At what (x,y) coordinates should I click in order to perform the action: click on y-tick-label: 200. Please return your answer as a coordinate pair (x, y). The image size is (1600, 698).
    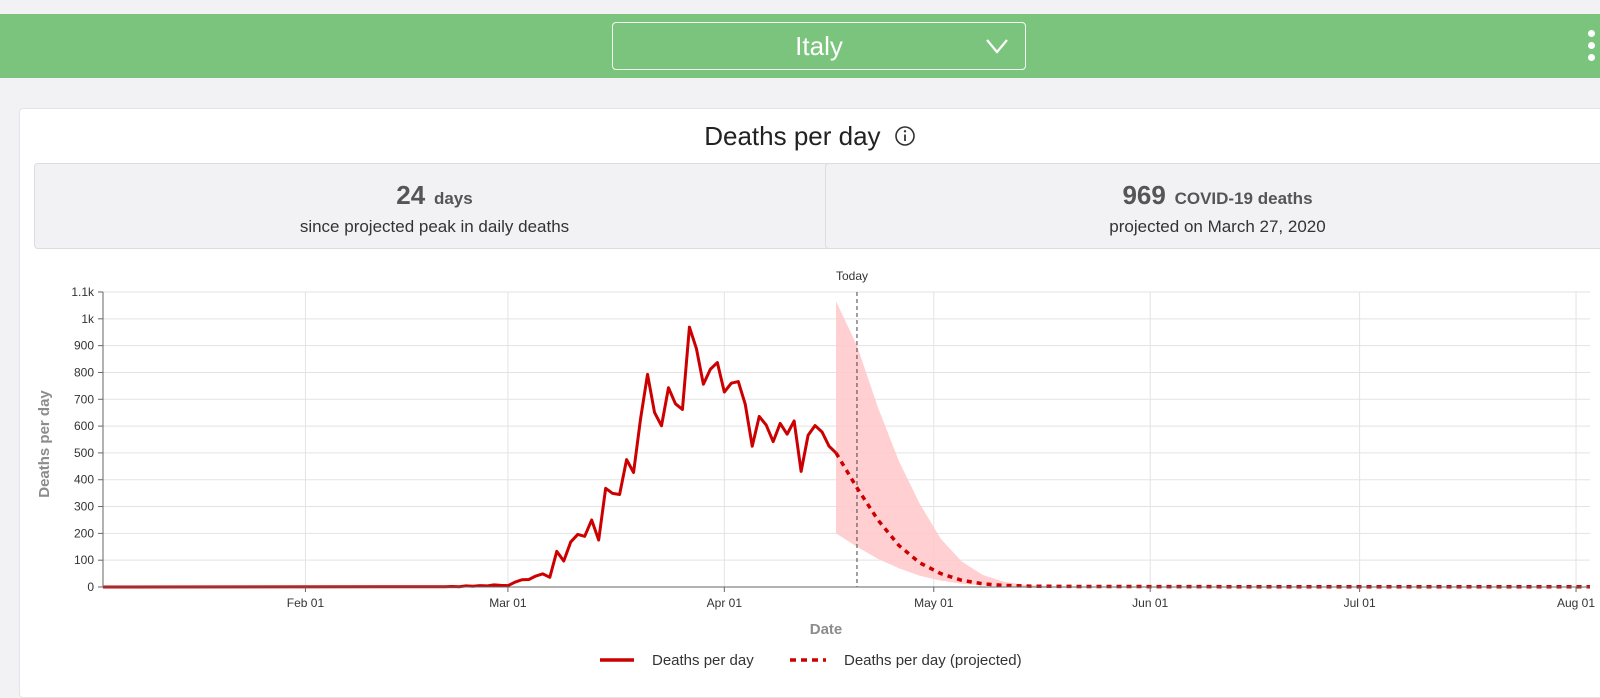
    Looking at the image, I should click on (84, 533).